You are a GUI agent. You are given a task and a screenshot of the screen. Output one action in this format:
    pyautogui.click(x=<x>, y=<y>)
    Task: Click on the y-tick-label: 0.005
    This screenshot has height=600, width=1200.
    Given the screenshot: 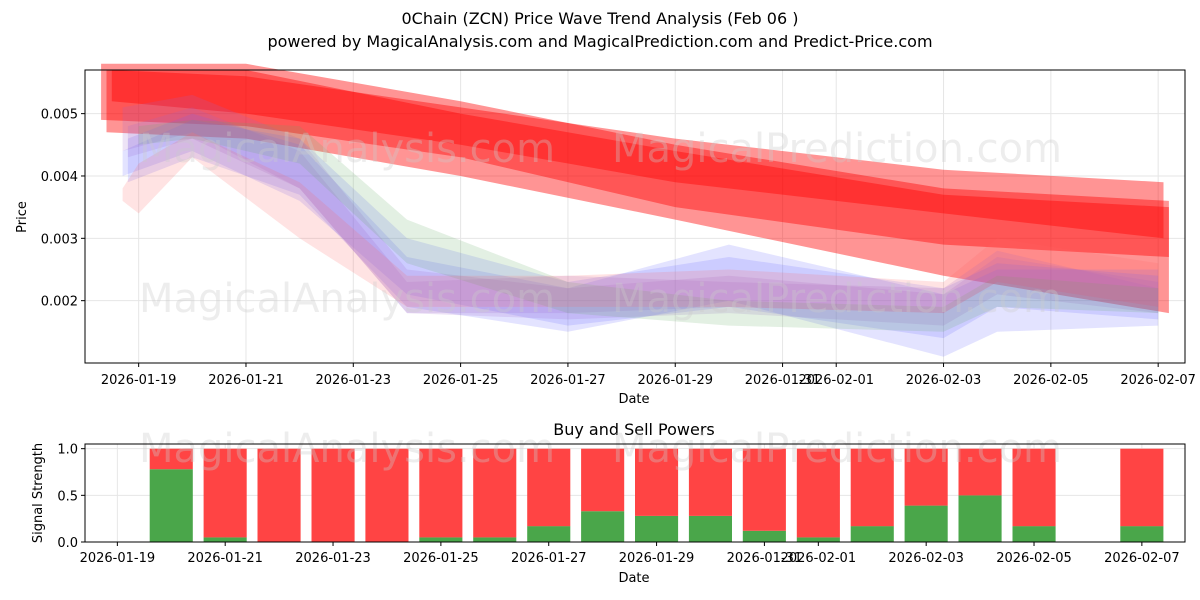 What is the action you would take?
    pyautogui.click(x=59, y=115)
    